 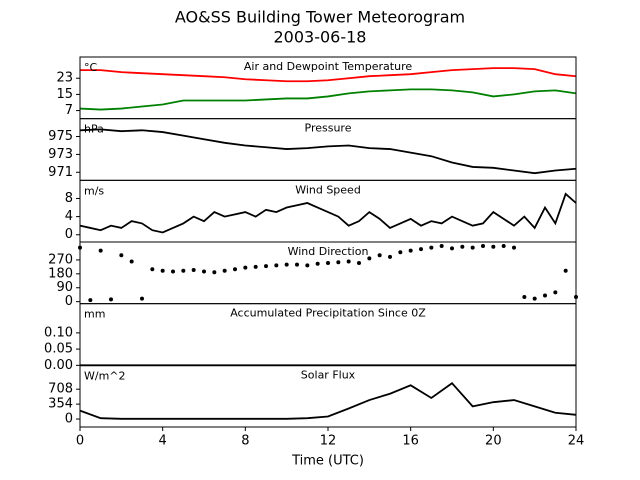 I want to click on y-tick-label: 975, so click(x=60, y=136).